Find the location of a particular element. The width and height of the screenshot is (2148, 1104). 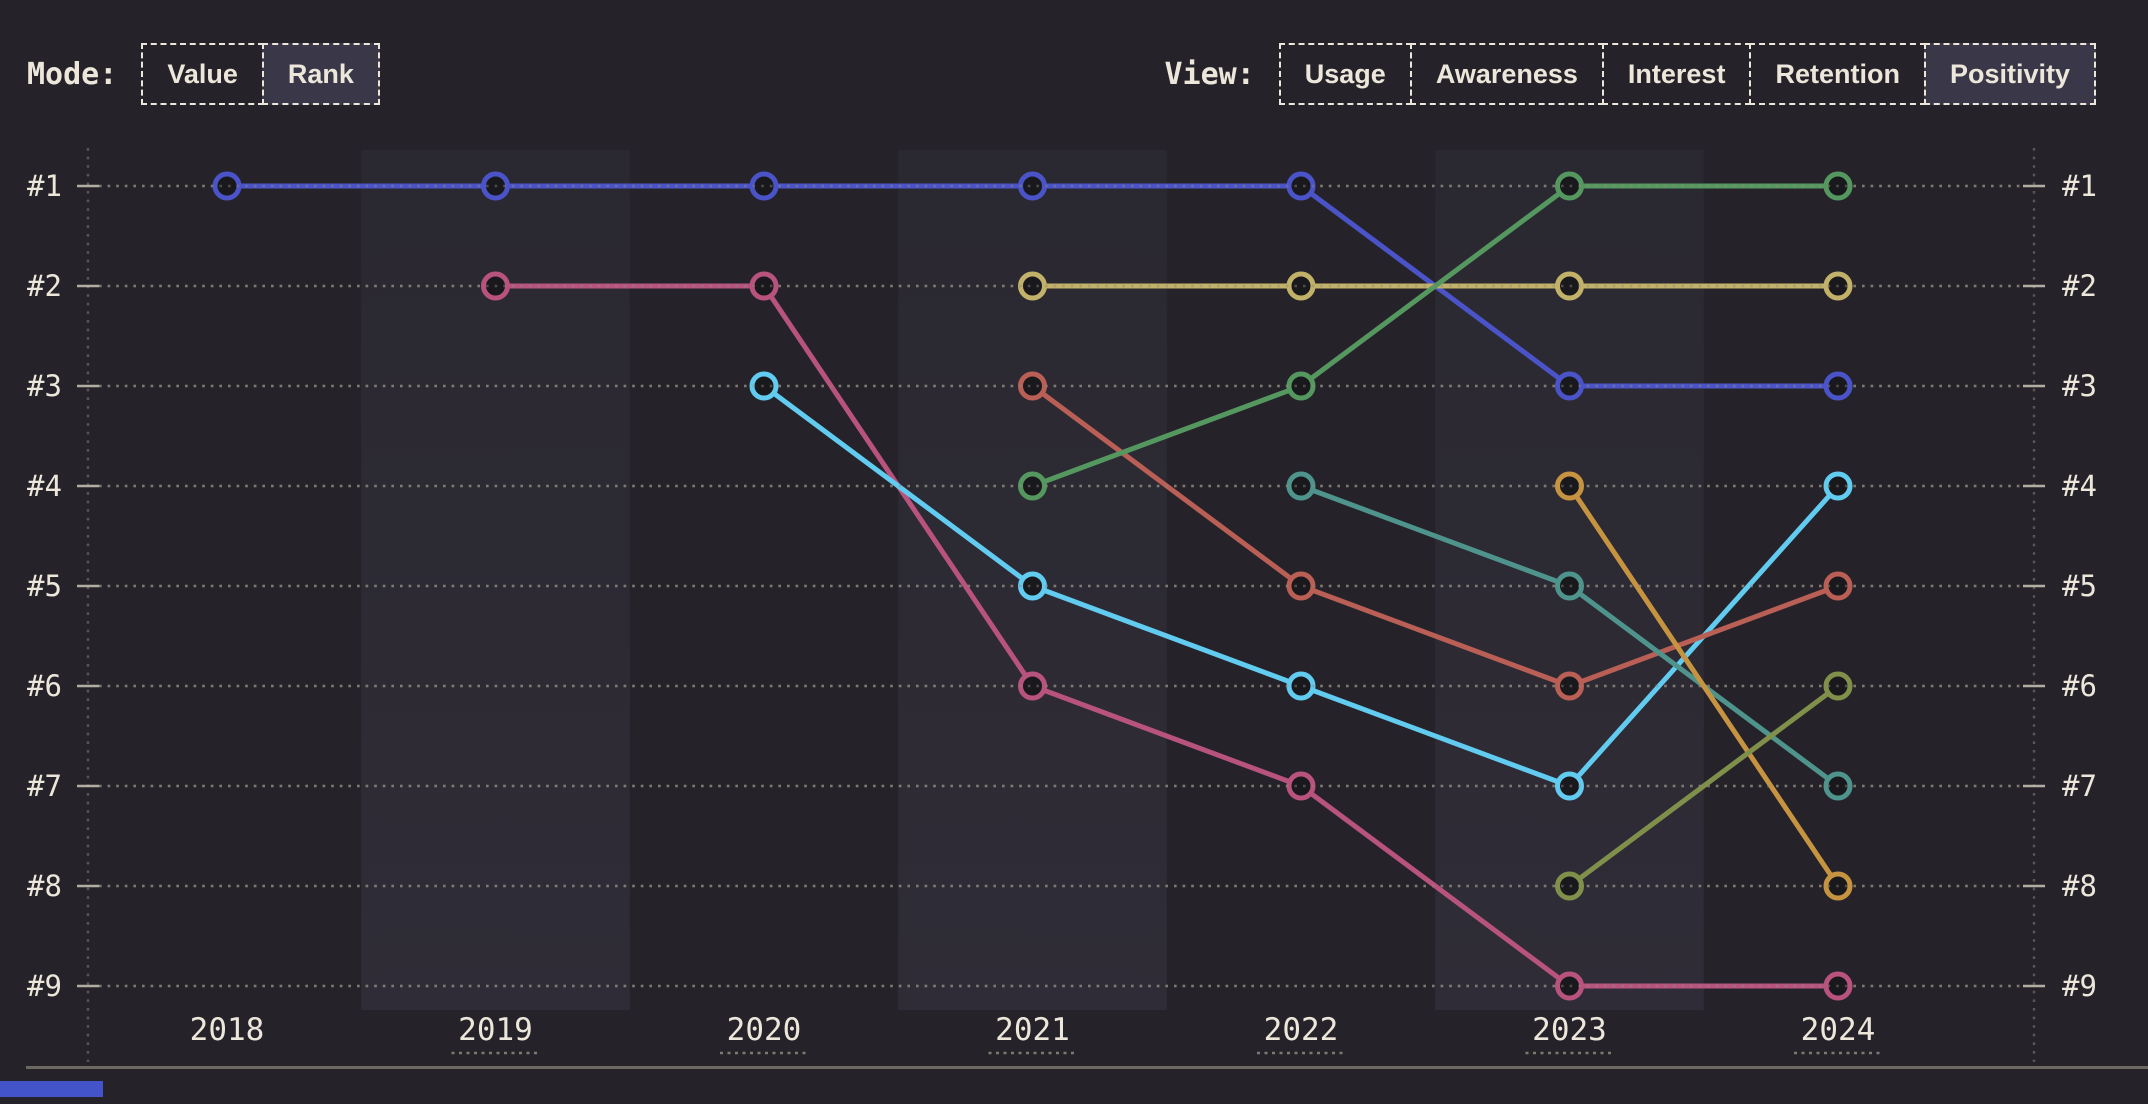

series-rose-point-2021 is located at coordinates (1032, 686).